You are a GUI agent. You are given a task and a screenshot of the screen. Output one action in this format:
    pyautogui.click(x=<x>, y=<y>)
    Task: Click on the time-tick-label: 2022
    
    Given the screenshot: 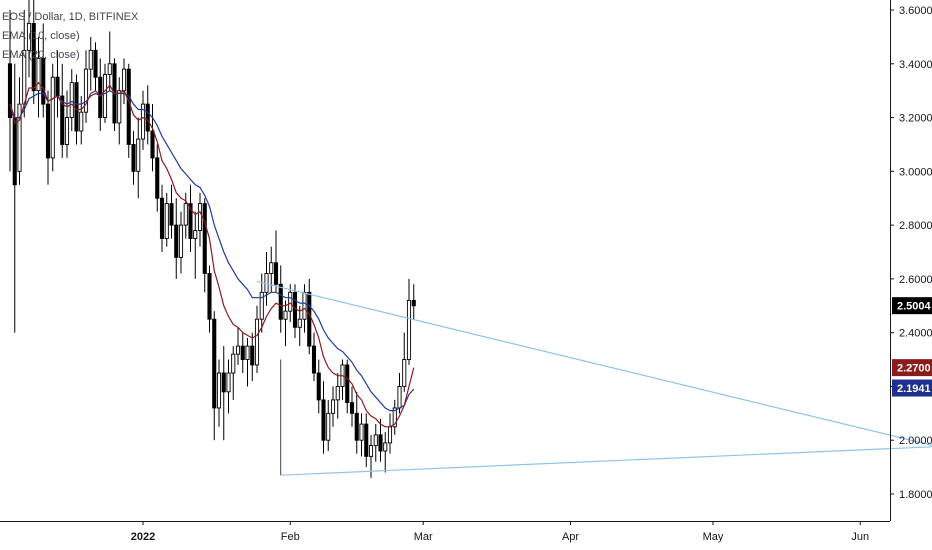 What is the action you would take?
    pyautogui.click(x=143, y=537)
    